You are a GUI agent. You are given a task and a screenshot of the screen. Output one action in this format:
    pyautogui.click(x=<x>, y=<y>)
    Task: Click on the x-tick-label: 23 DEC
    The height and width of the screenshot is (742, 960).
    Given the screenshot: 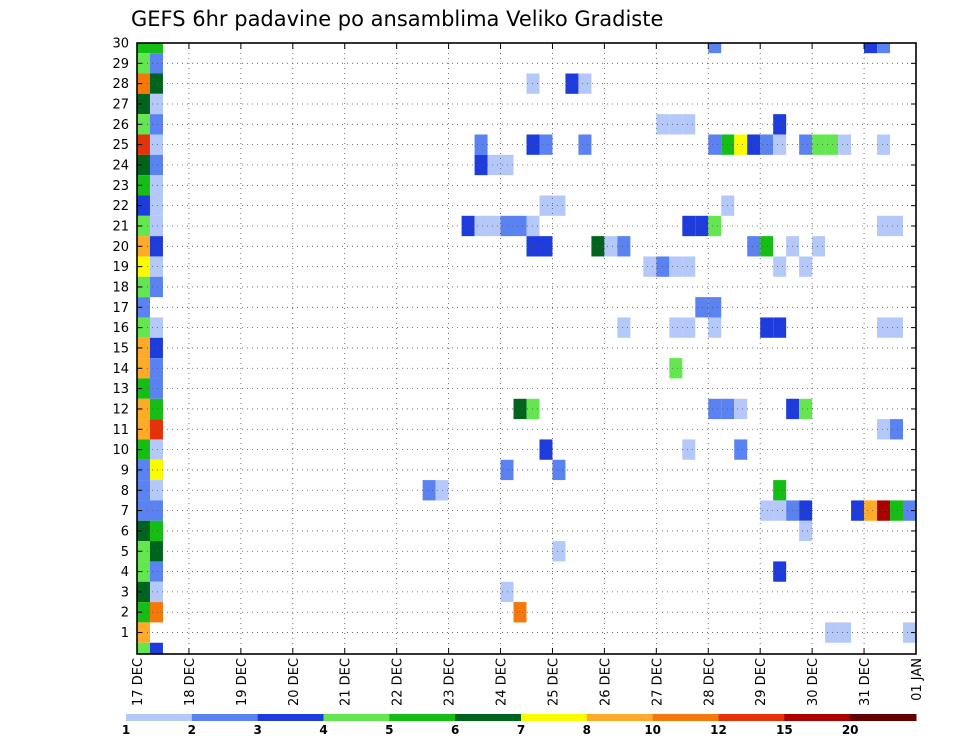 What is the action you would take?
    pyautogui.click(x=450, y=682)
    